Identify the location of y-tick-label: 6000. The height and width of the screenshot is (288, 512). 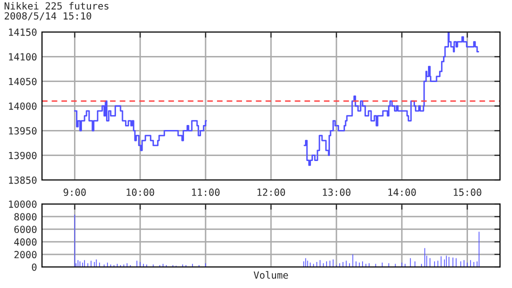
(25, 230).